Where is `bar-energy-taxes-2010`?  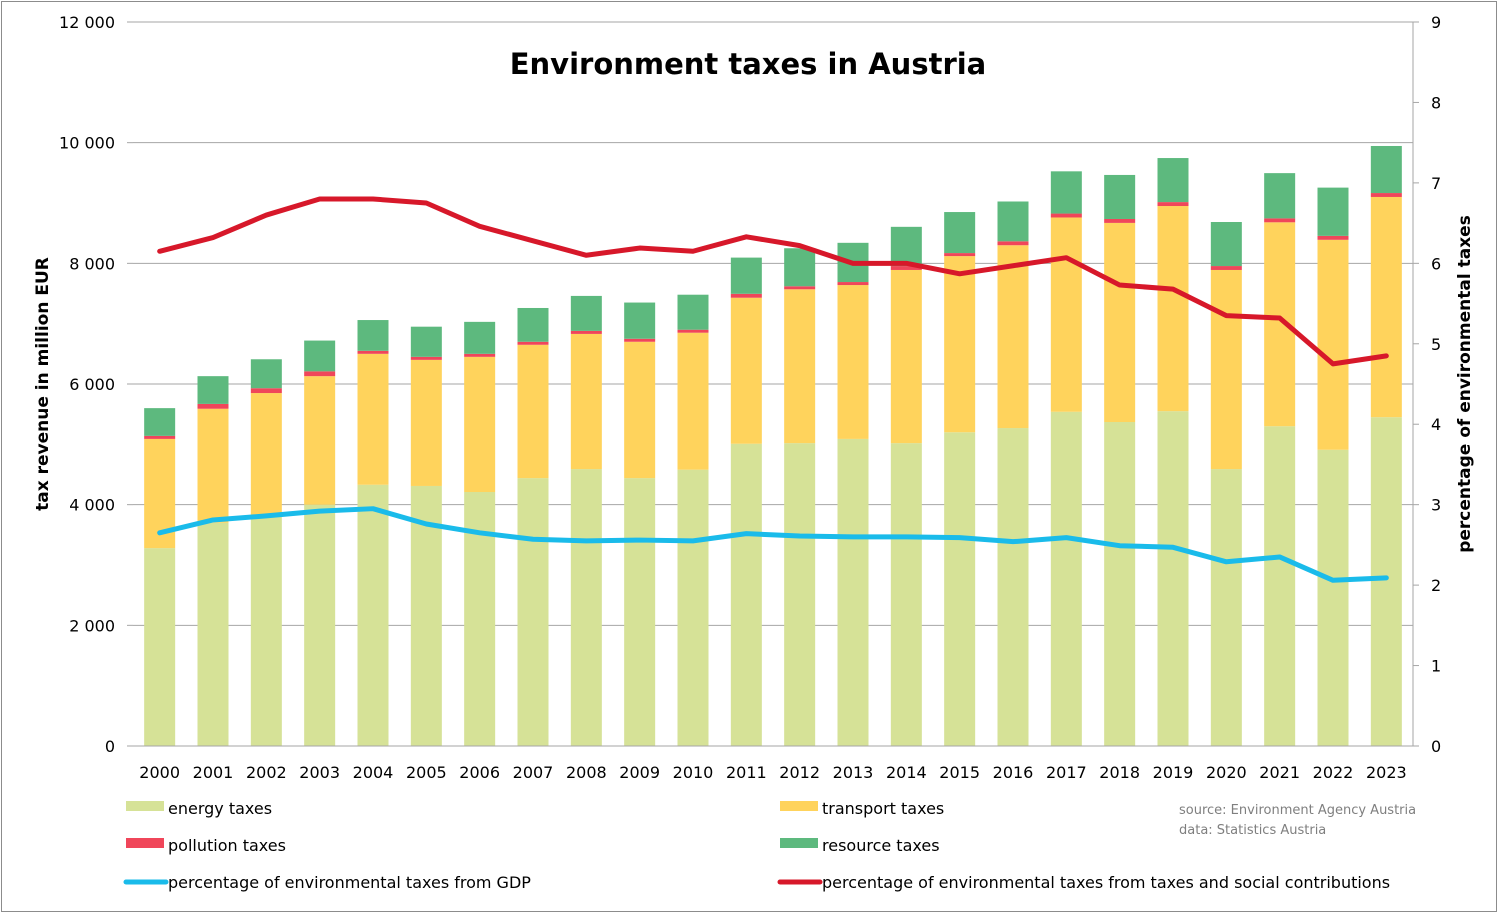
bar-energy-taxes-2010 is located at coordinates (693, 607).